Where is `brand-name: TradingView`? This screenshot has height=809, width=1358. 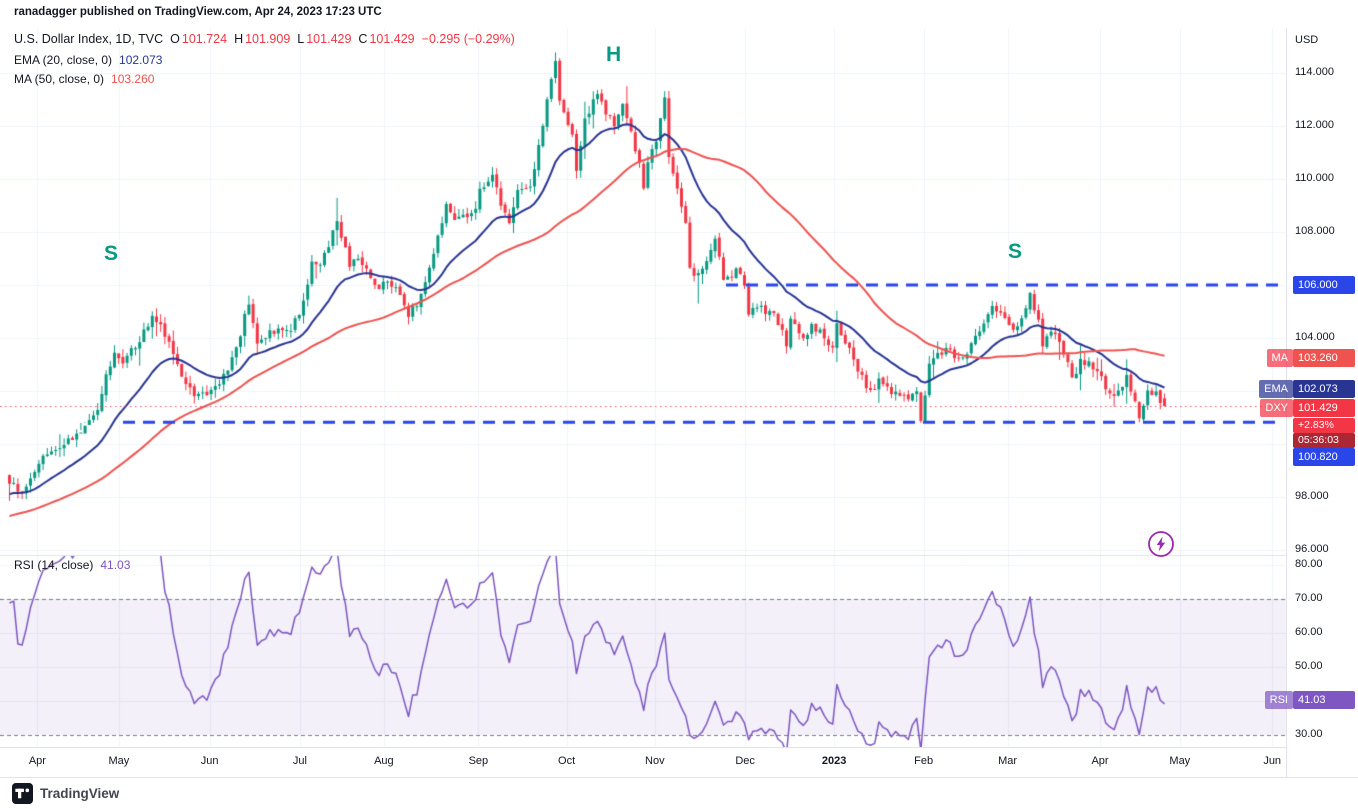 brand-name: TradingView is located at coordinates (80, 793).